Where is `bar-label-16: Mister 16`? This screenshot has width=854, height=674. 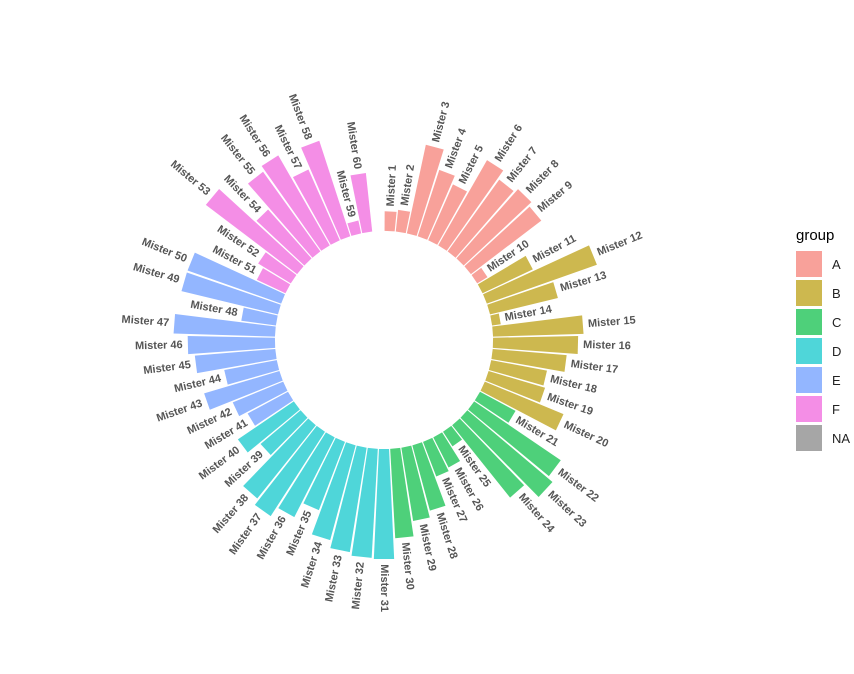
bar-label-16: Mister 16 is located at coordinates (607, 345).